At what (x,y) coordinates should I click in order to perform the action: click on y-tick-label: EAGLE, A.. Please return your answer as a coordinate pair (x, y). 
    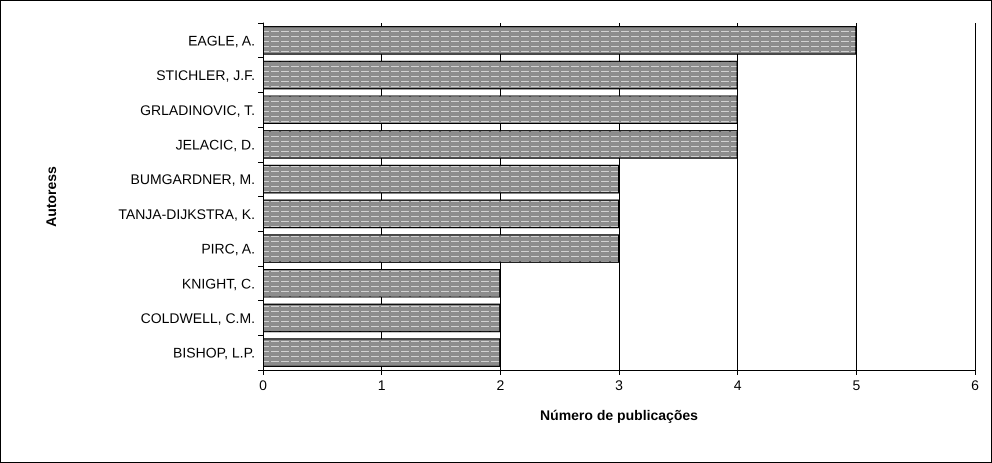
    Looking at the image, I should click on (221, 40).